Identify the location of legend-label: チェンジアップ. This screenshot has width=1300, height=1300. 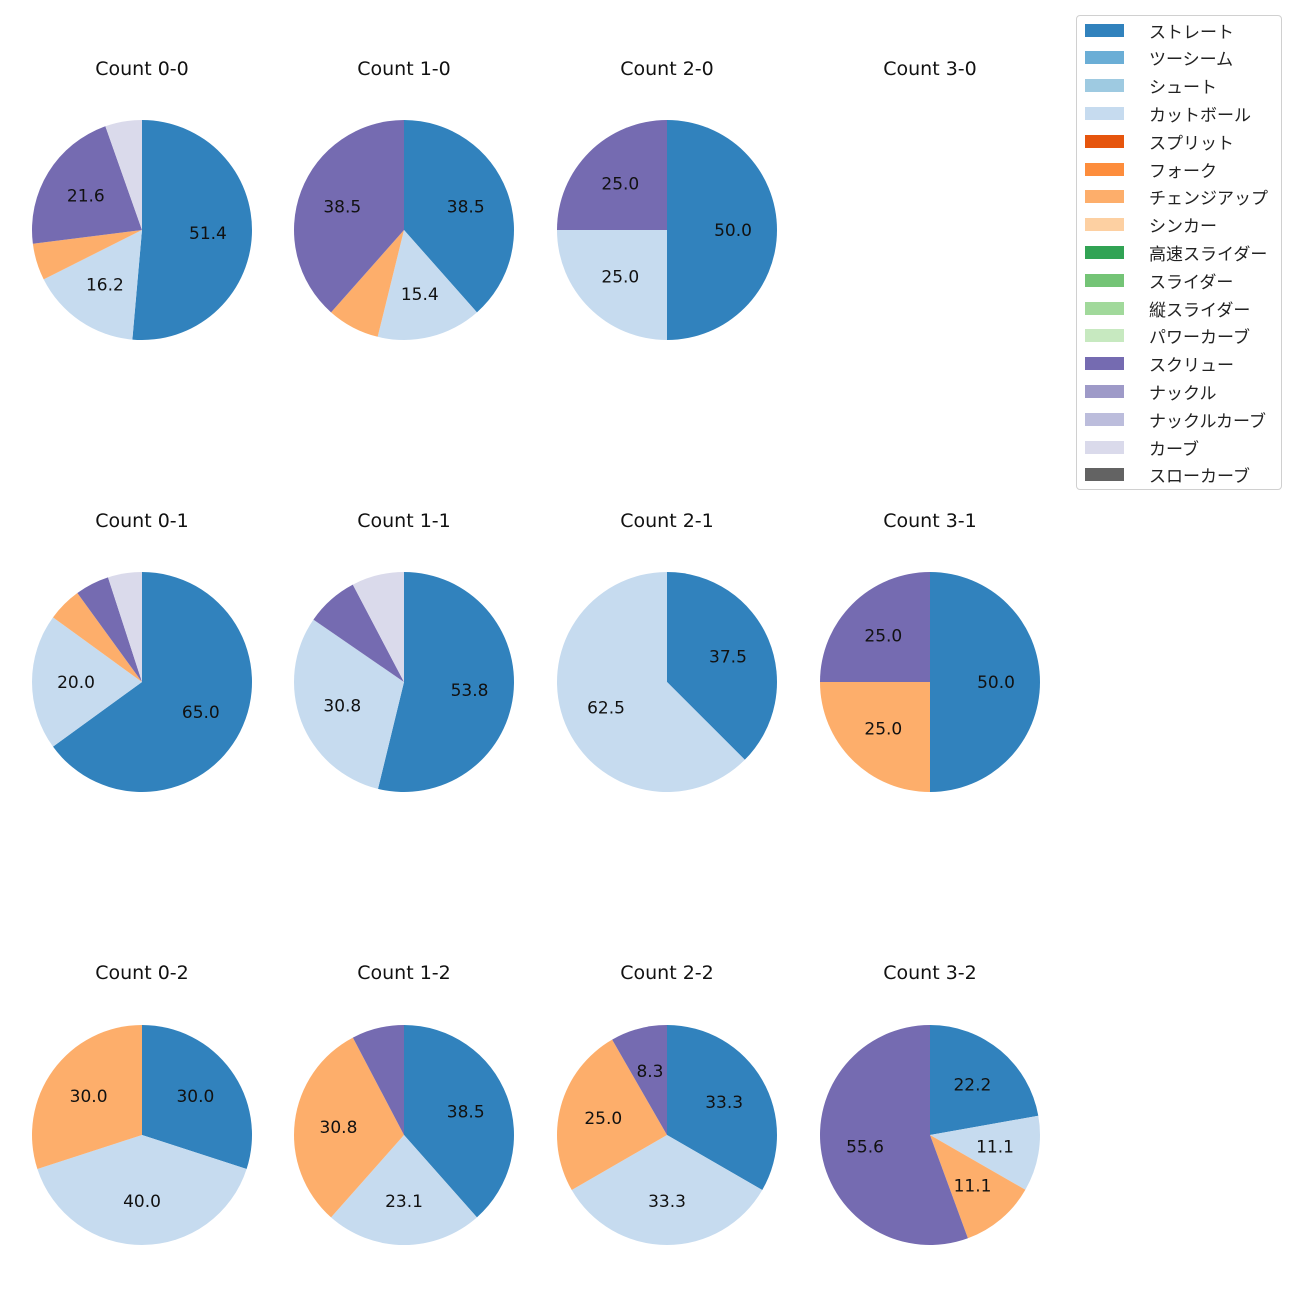
(1208, 199).